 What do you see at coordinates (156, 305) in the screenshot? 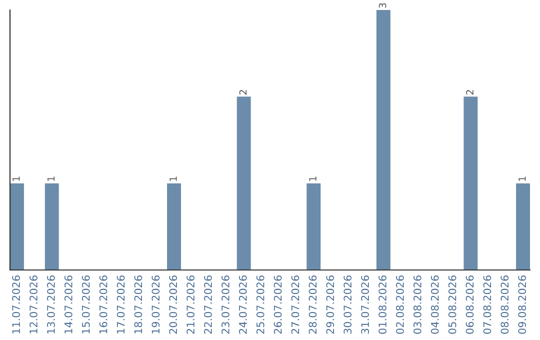
I see `x-tick-label: 19.07.2026` at bounding box center [156, 305].